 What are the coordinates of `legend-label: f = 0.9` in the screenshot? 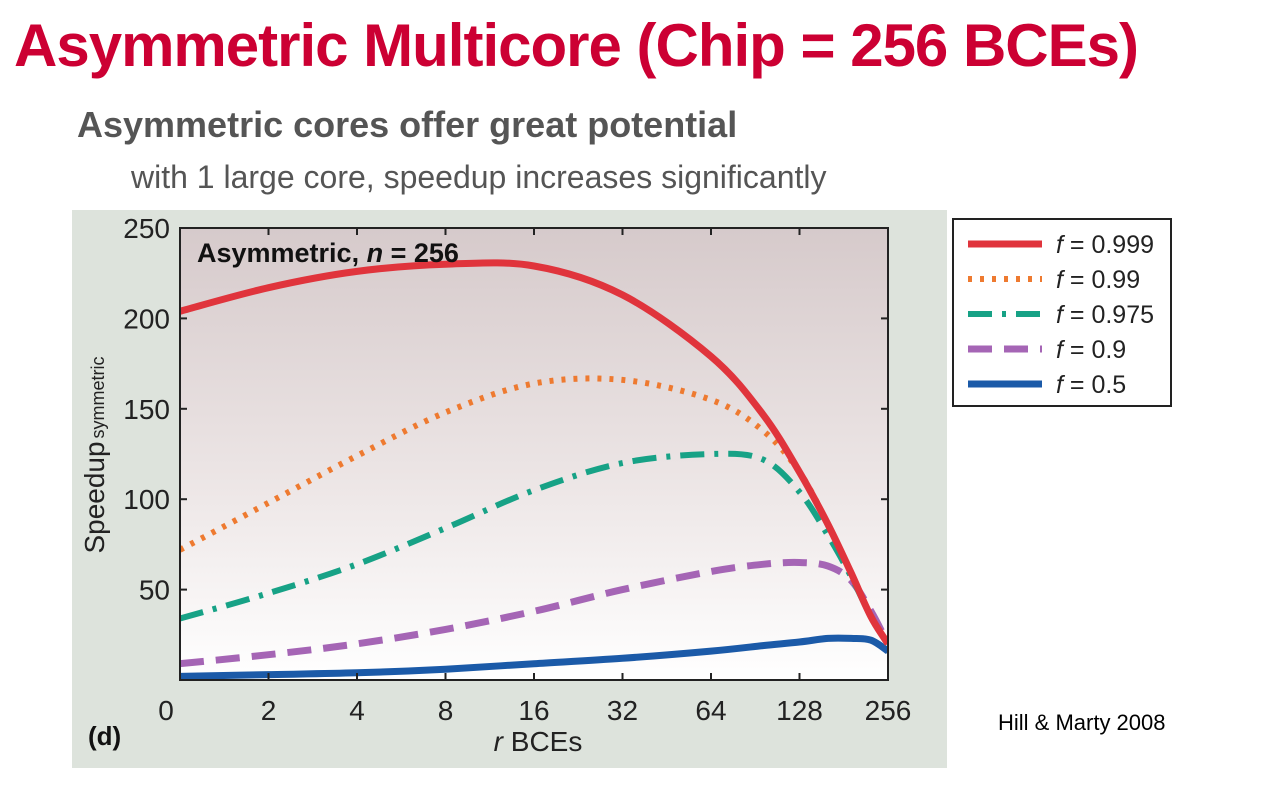 It's located at (1091, 350).